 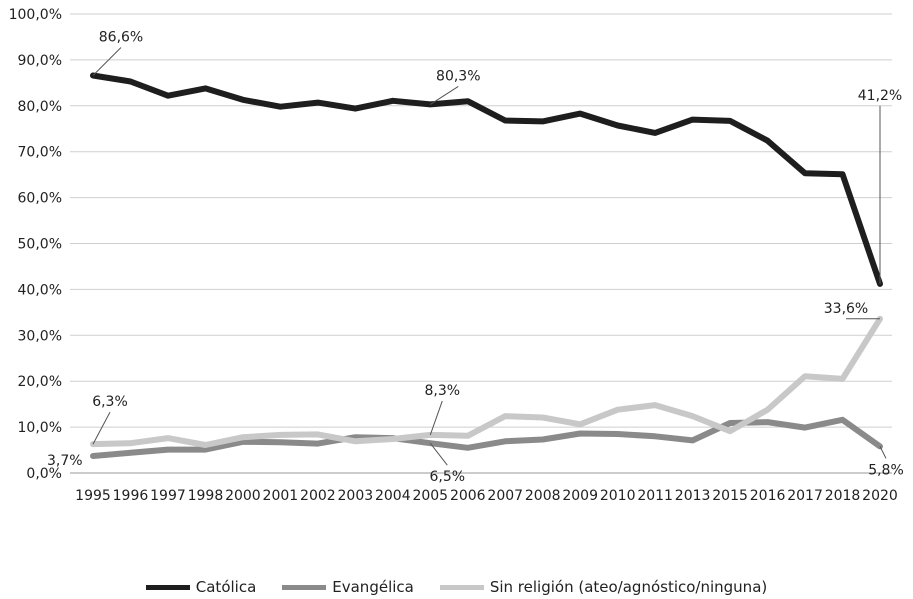 What do you see at coordinates (730, 496) in the screenshot?
I see `x-tick-label: 2015` at bounding box center [730, 496].